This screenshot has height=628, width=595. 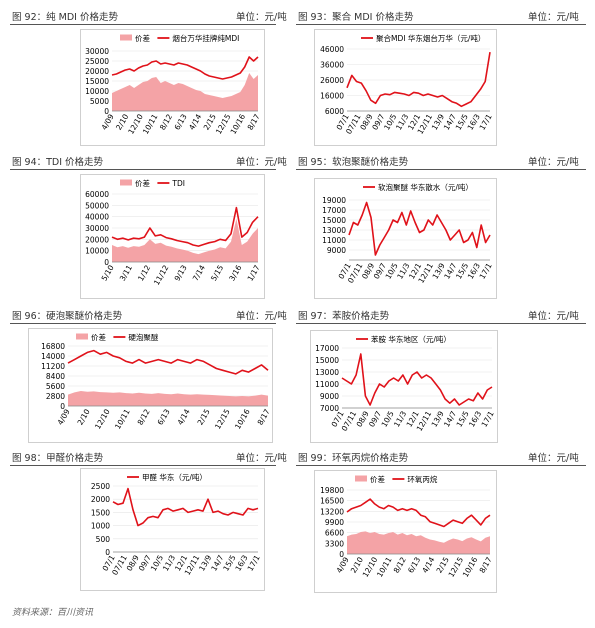 I want to click on y-tick-label: 7000, so click(x=329, y=408).